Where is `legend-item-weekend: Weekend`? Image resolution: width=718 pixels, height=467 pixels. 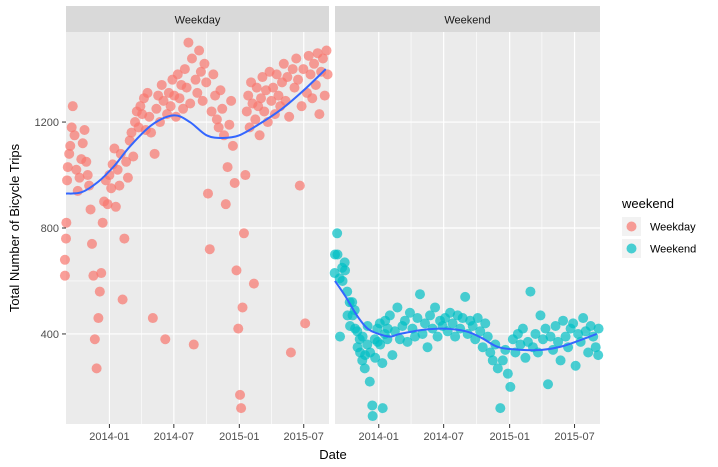
legend-item-weekend: Weekend is located at coordinates (659, 248).